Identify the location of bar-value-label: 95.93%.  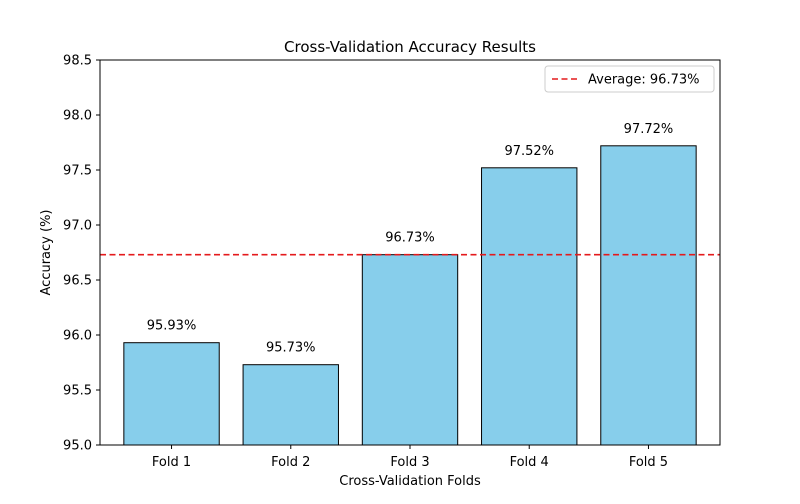
(172, 326).